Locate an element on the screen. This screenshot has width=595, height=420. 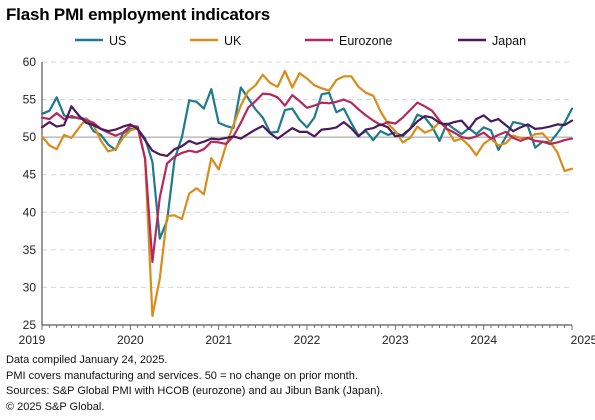
x-tick-label: 2022 is located at coordinates (307, 340).